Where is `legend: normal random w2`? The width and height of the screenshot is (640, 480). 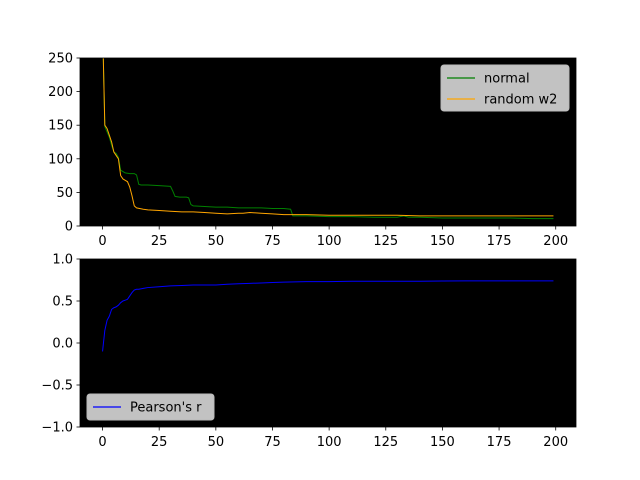 legend: normal random w2 is located at coordinates (505, 88).